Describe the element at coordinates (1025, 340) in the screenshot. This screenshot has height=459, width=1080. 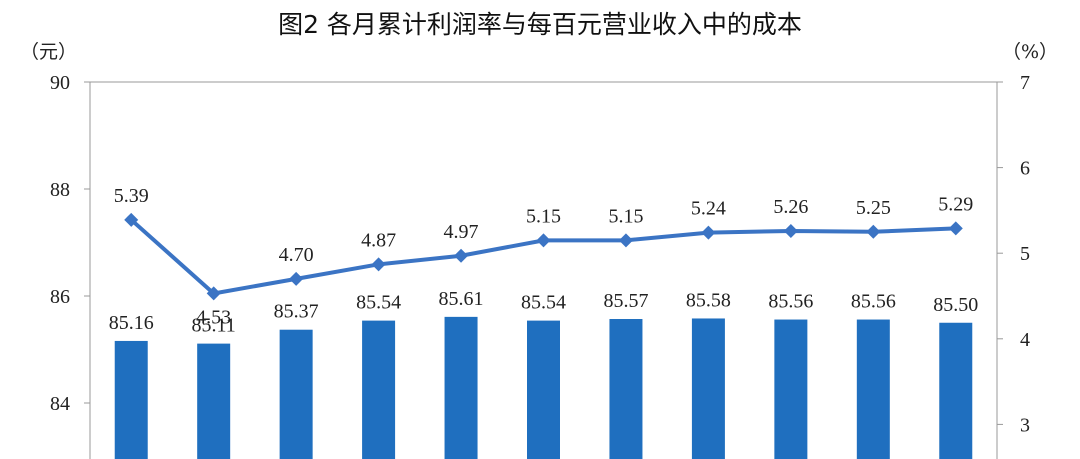
I see `right-tick-label: 4` at that location.